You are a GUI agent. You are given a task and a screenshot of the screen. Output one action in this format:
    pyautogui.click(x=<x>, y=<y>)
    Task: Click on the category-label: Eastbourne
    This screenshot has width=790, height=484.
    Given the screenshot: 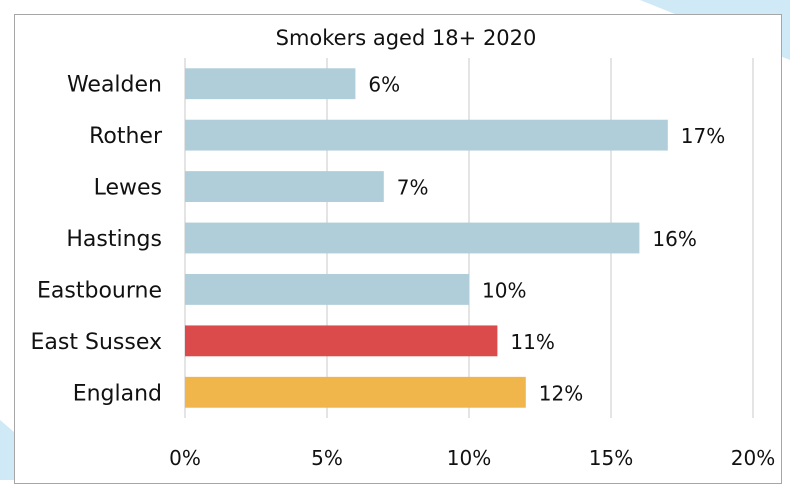 What is the action you would take?
    pyautogui.click(x=99, y=290)
    